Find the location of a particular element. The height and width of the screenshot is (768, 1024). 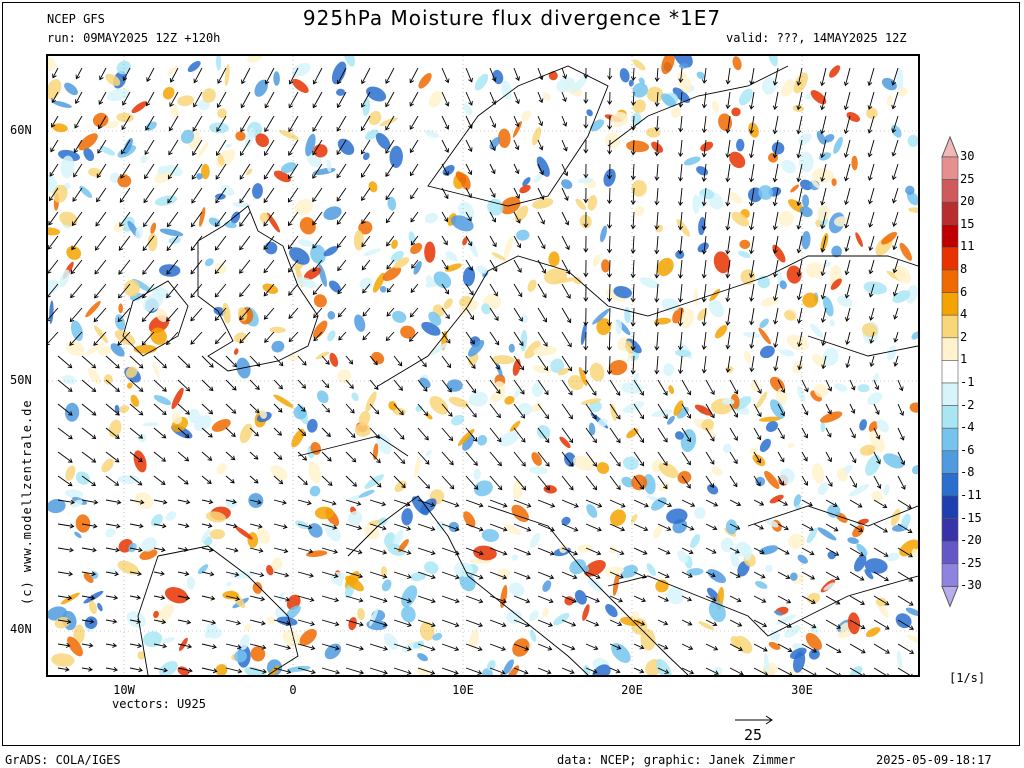

watermark: (c) www.modellzentrale.de is located at coordinates (27, 502).